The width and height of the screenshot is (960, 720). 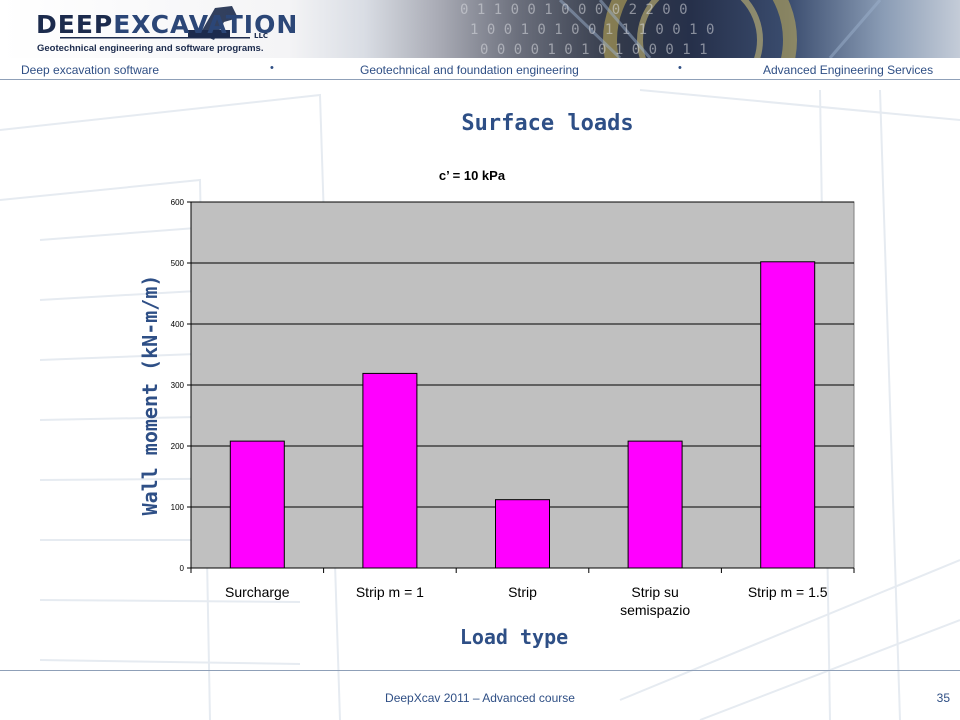 I want to click on y-tick-label: 500, so click(x=178, y=263).